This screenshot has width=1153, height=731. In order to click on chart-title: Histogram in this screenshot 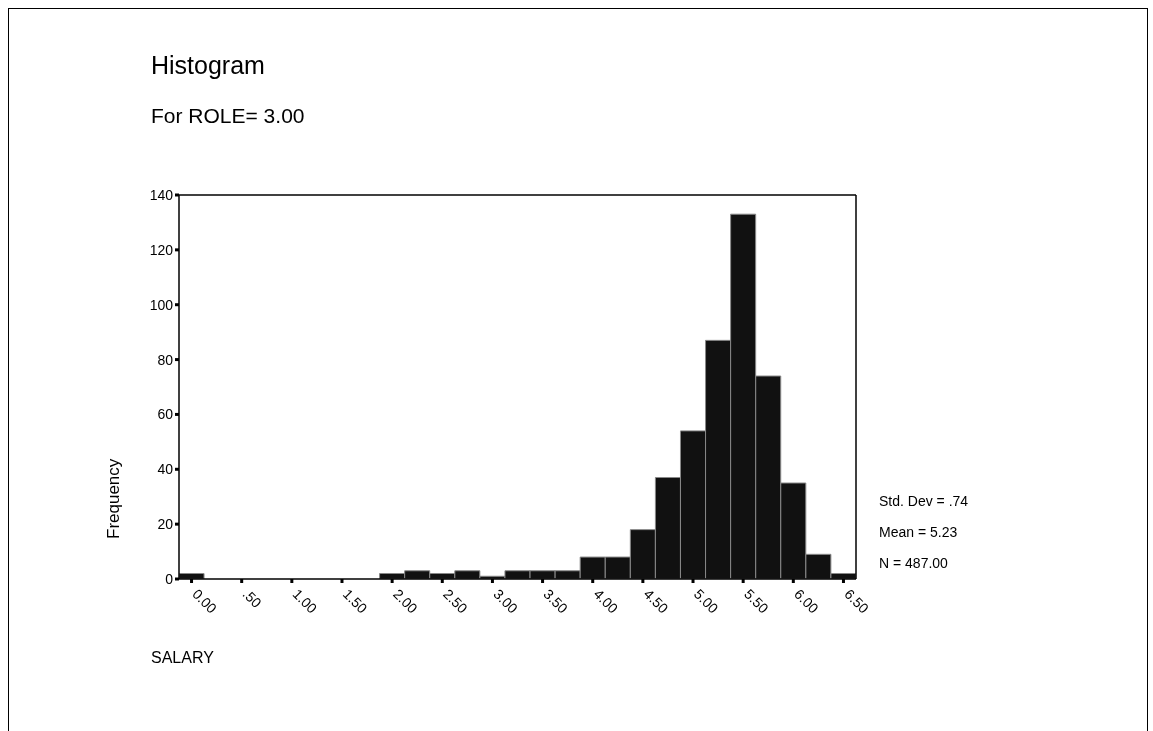, I will do `click(208, 65)`.